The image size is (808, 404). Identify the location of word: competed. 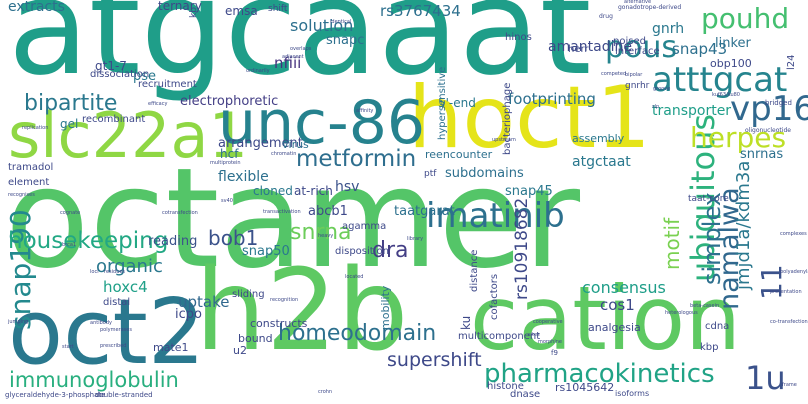
(614, 74).